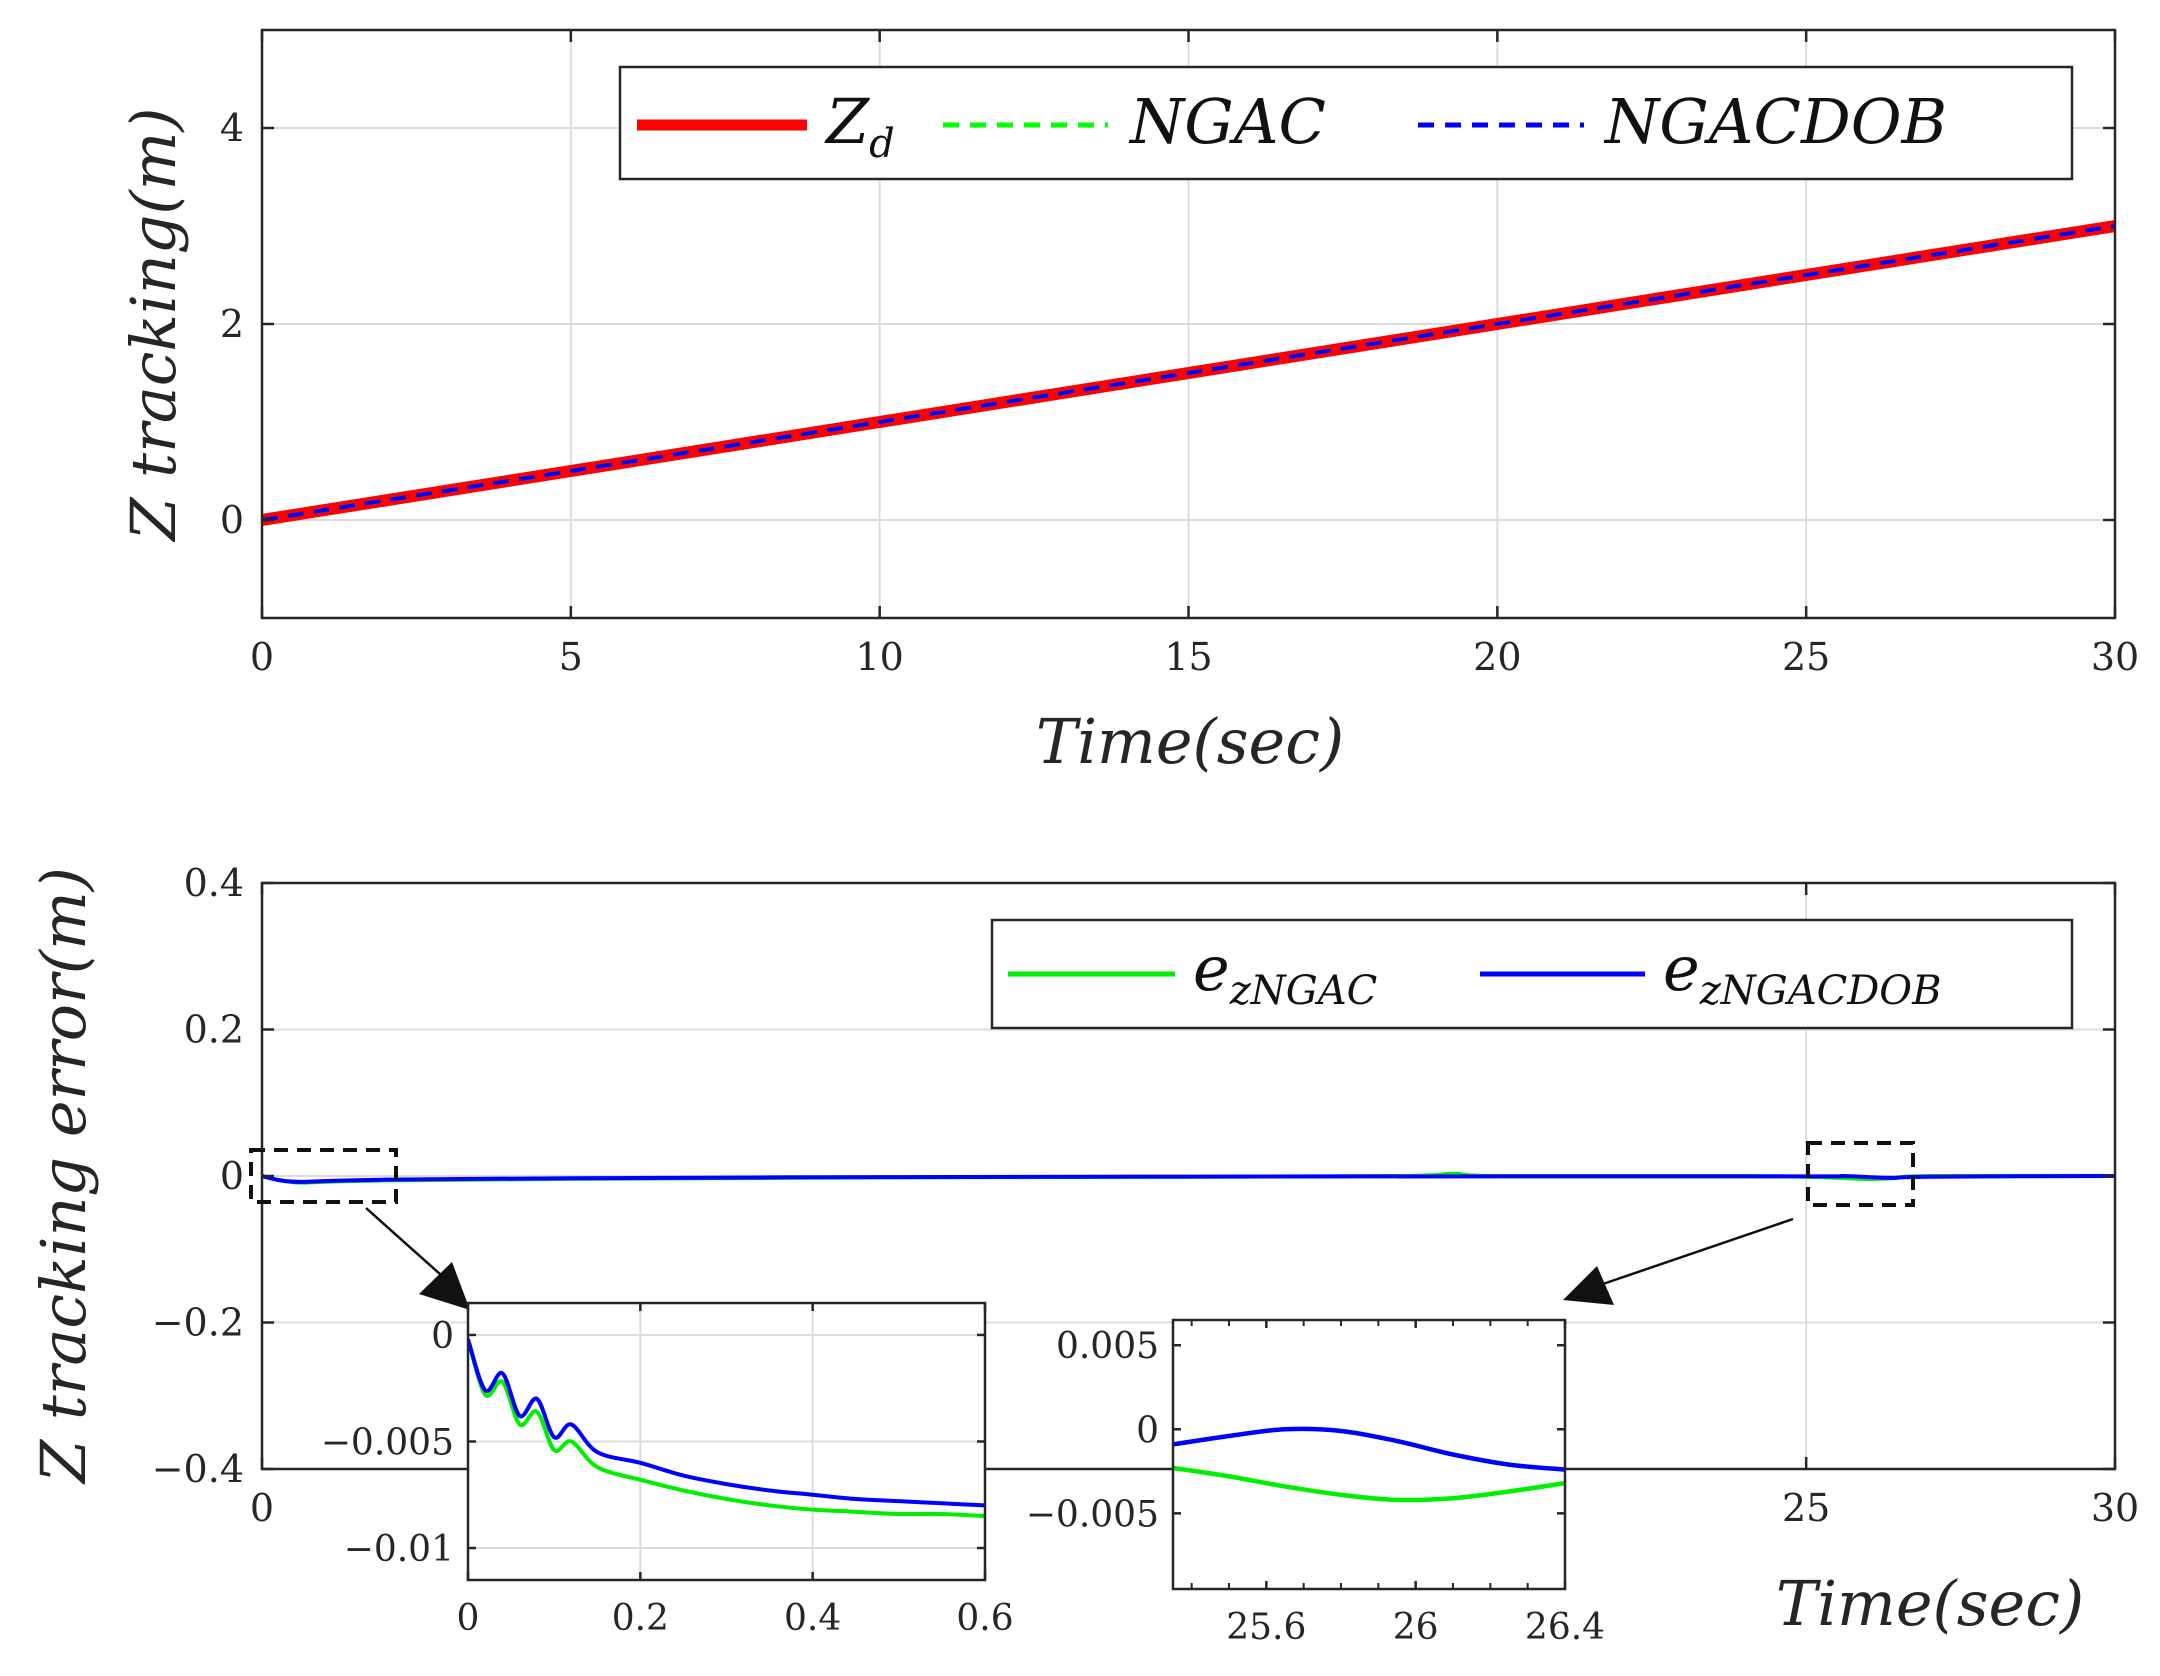 Image resolution: width=2160 pixels, height=1676 pixels. What do you see at coordinates (879, 657) in the screenshot?
I see `x-tick-label: 10` at bounding box center [879, 657].